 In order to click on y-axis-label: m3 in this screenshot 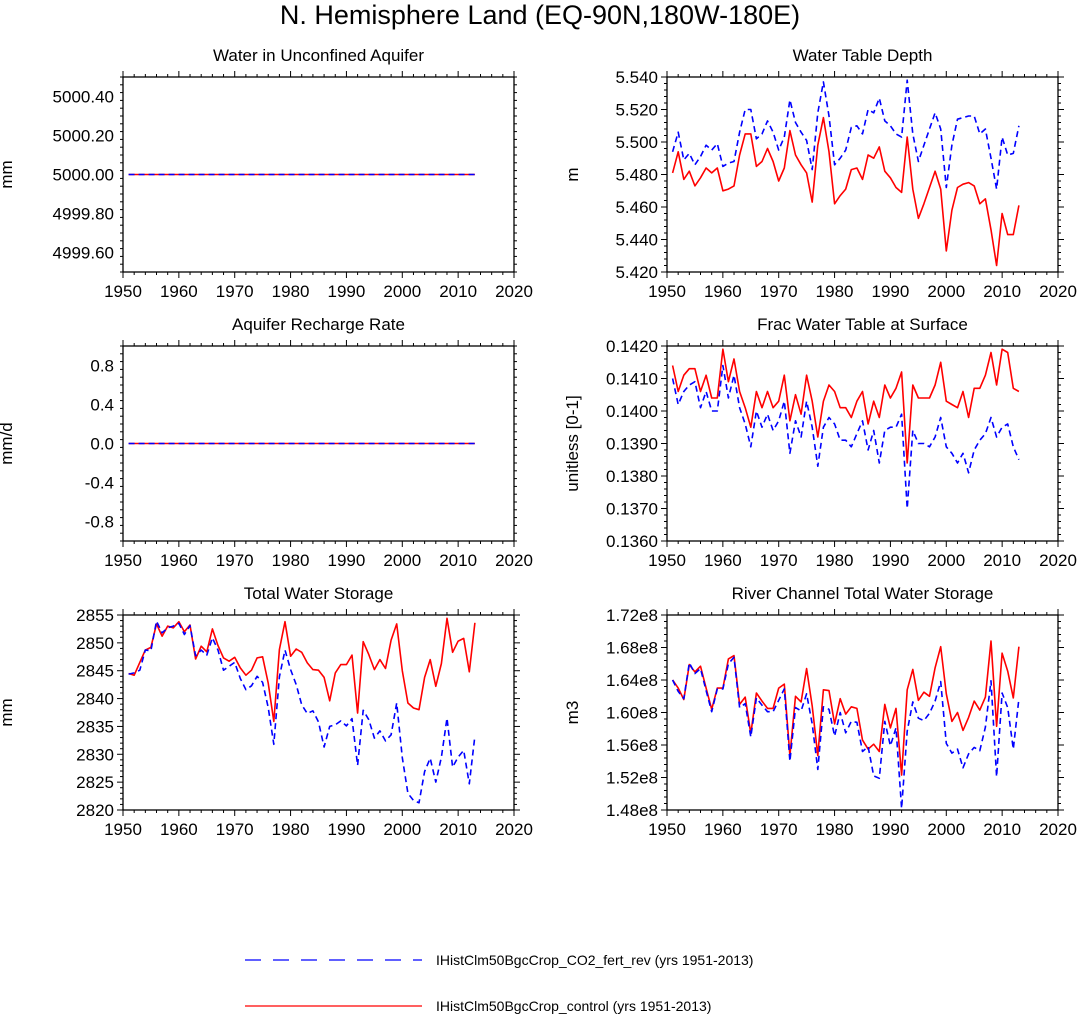, I will do `click(572, 713)`.